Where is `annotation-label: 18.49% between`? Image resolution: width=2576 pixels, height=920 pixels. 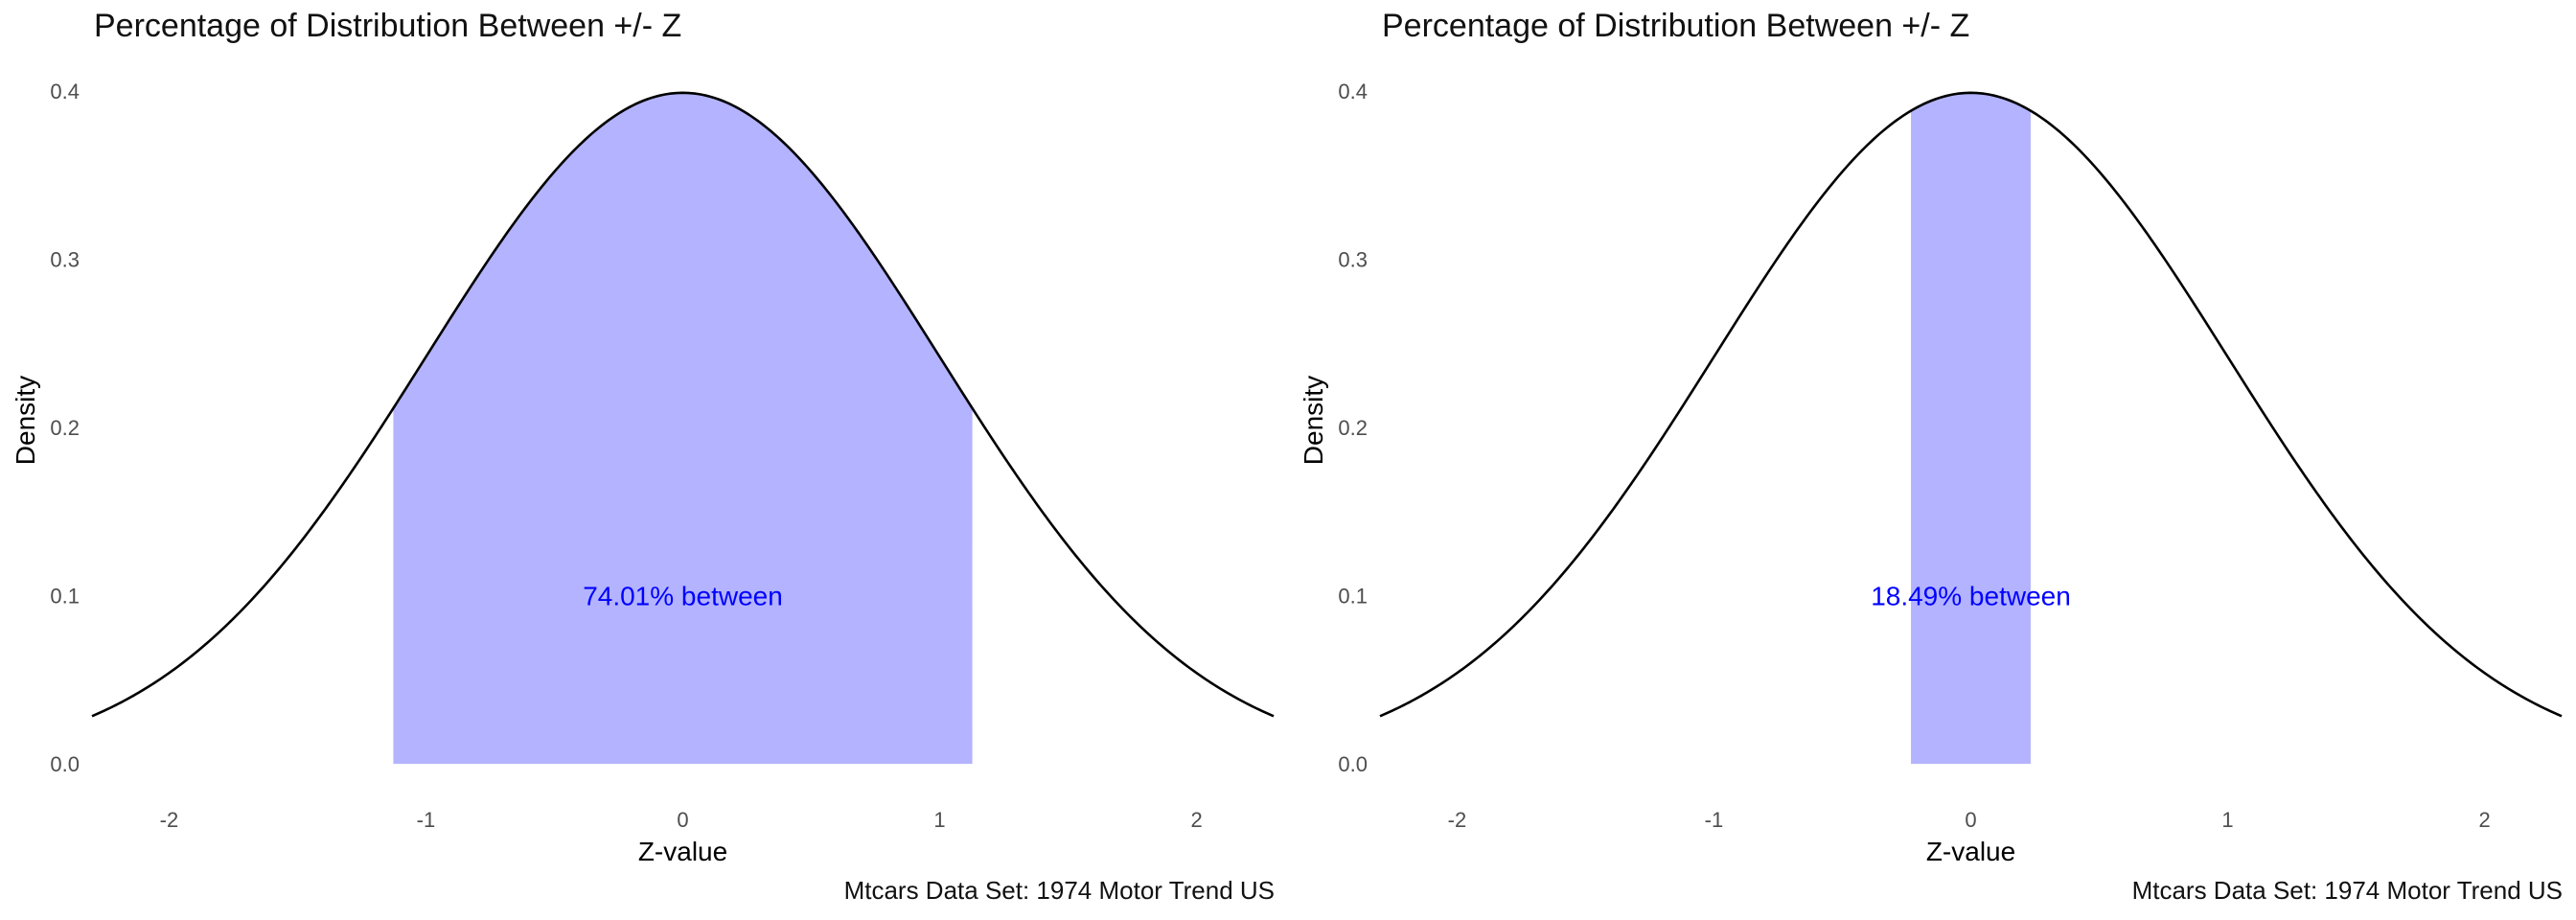 annotation-label: 18.49% between is located at coordinates (1971, 596).